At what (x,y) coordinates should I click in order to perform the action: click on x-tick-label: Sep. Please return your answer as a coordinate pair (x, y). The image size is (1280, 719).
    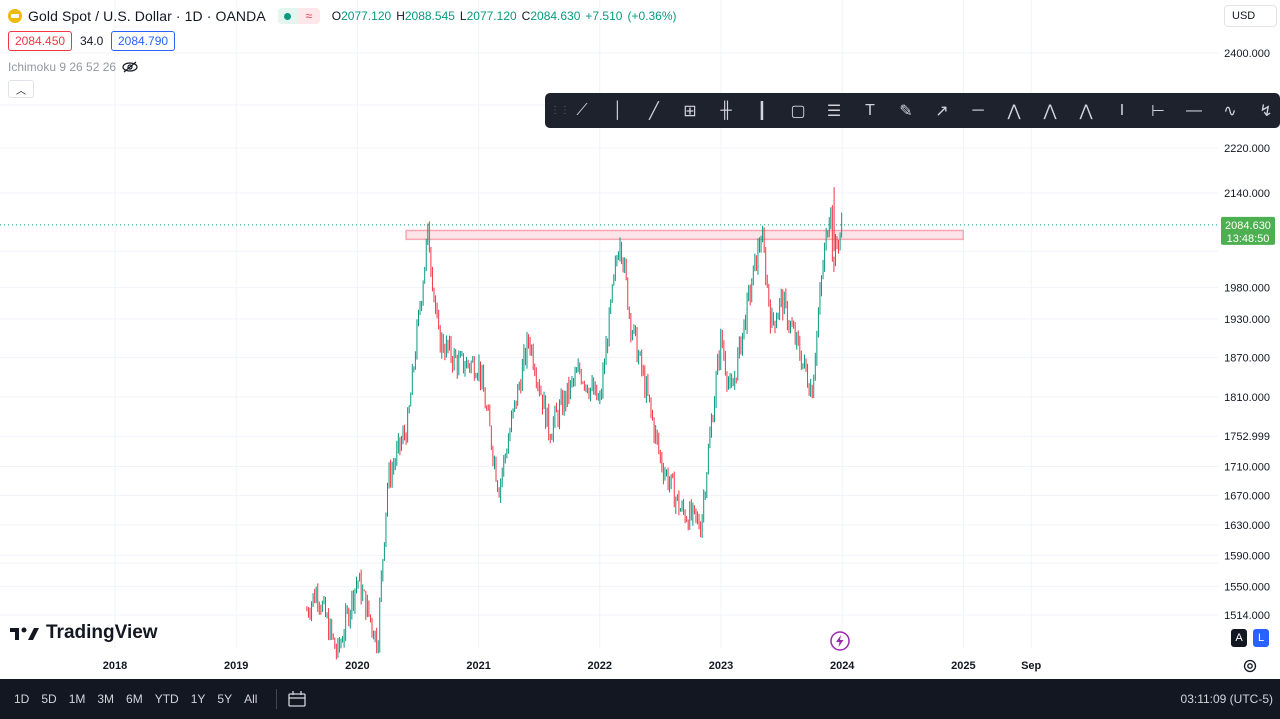
    Looking at the image, I should click on (1031, 666).